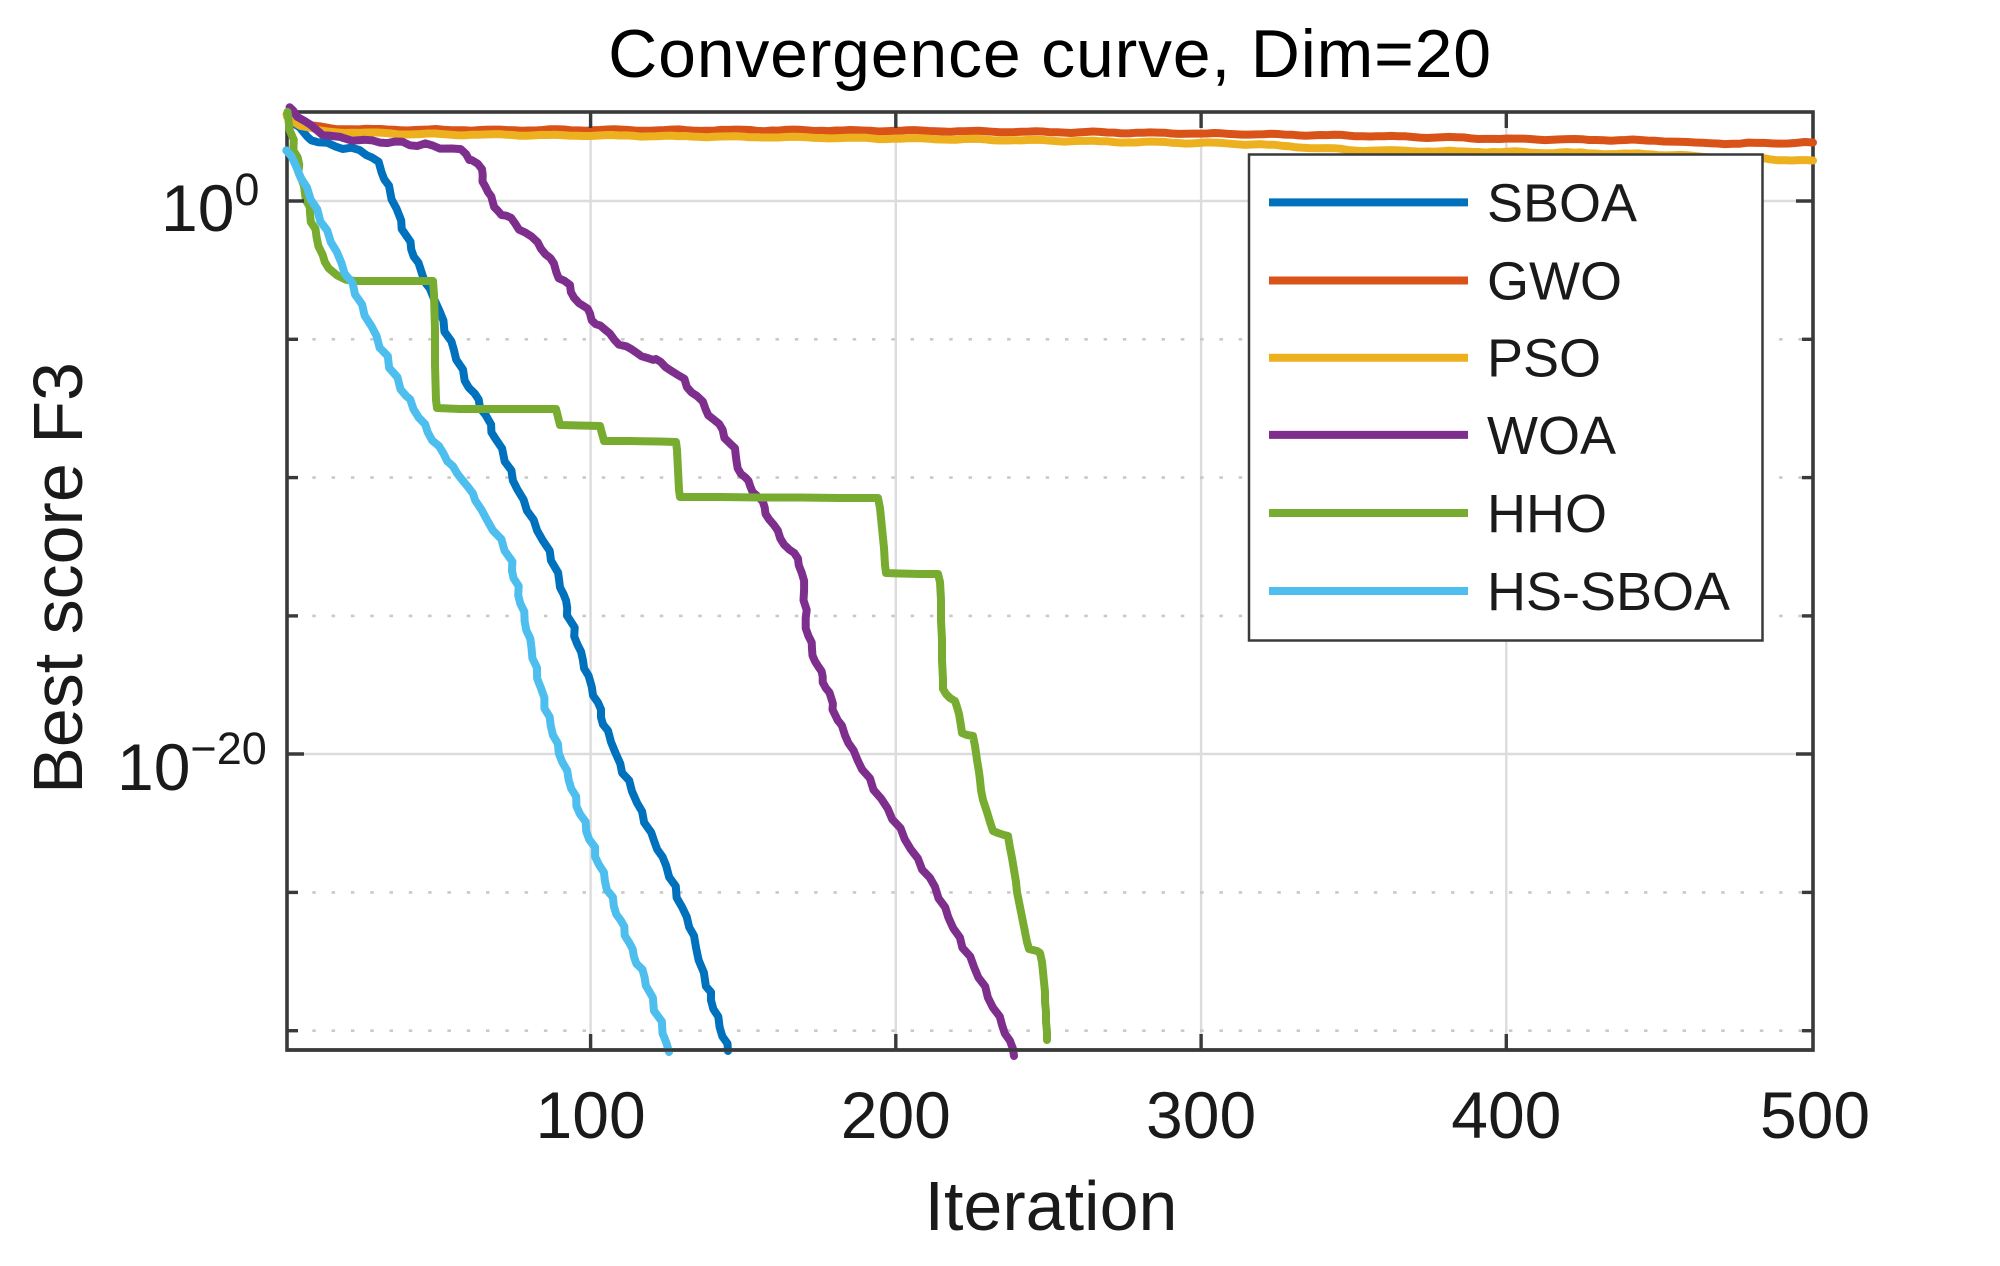  Describe the element at coordinates (1551, 436) in the screenshot. I see `svg-text: WOA` at that location.